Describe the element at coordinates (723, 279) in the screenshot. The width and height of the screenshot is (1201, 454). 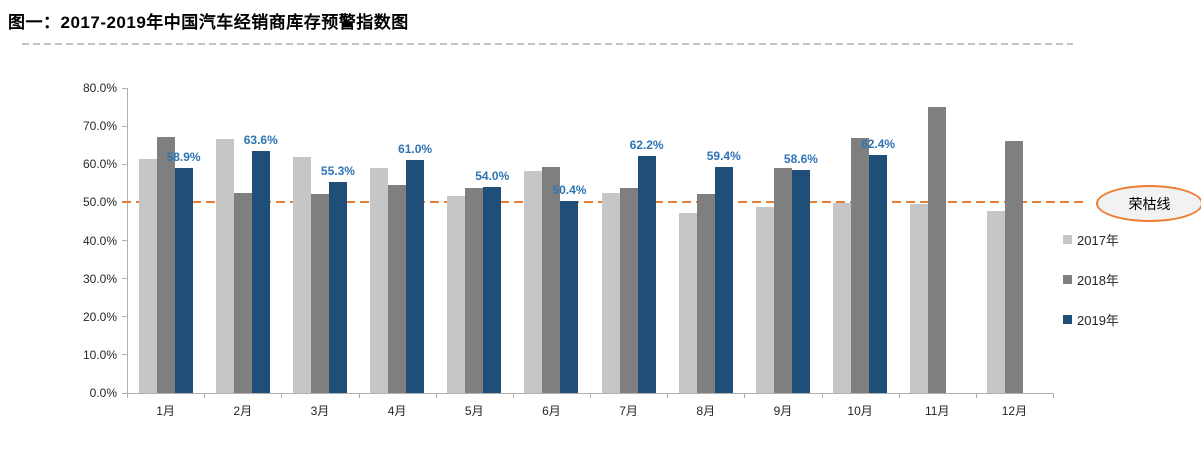
I see `bar-2019年-8月` at that location.